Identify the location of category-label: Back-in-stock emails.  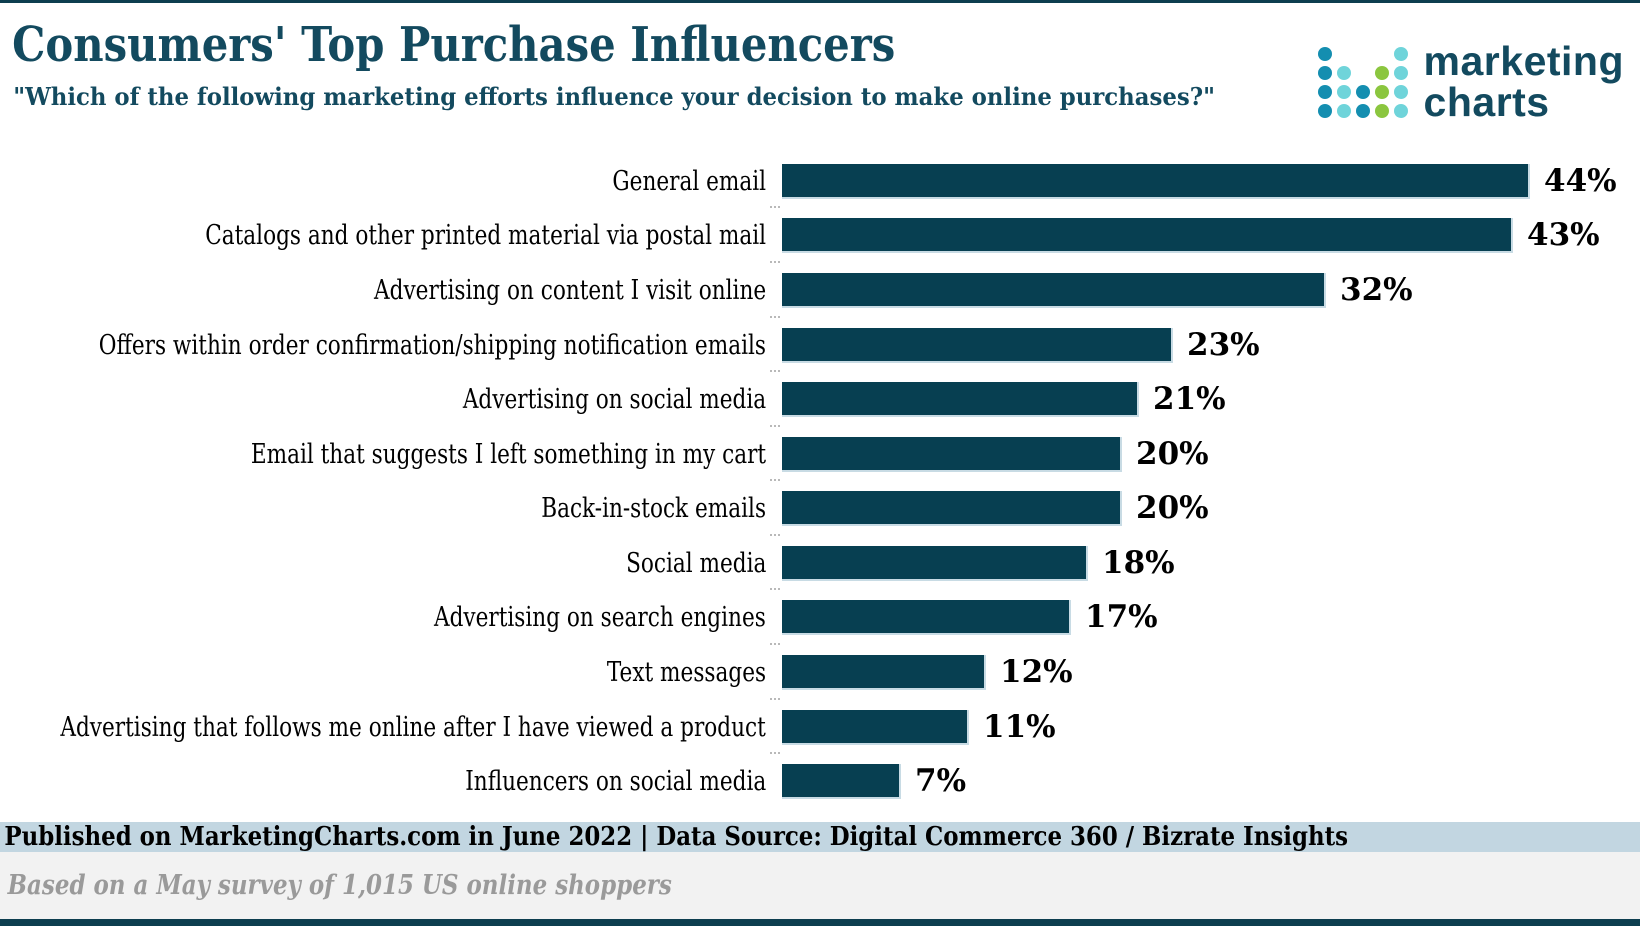
(653, 509).